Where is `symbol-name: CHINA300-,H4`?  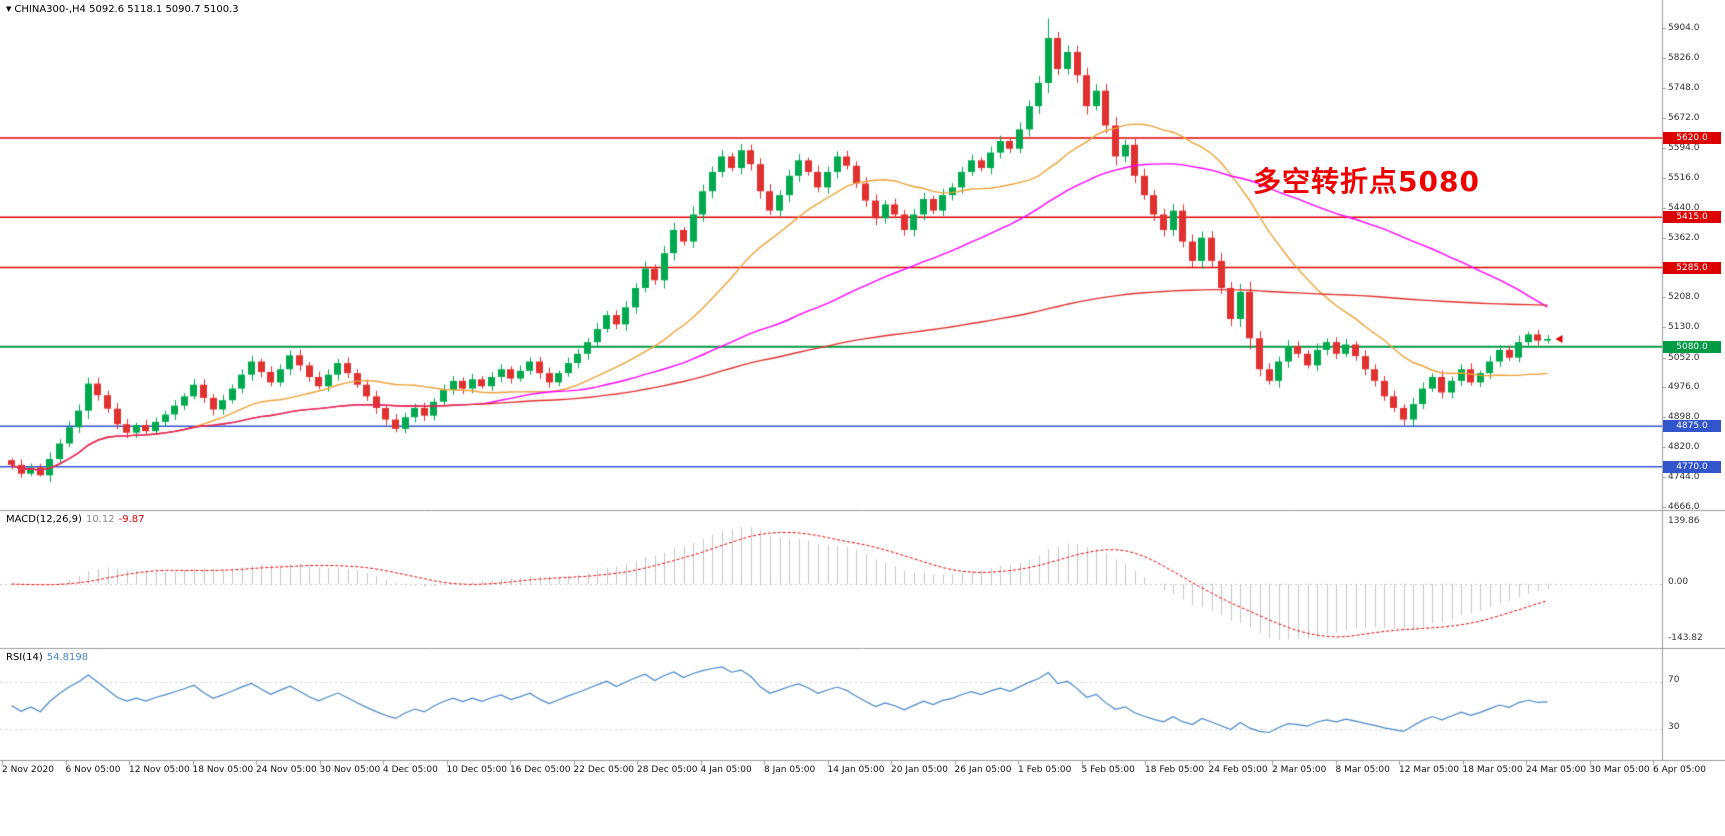 symbol-name: CHINA300-,H4 is located at coordinates (50, 9).